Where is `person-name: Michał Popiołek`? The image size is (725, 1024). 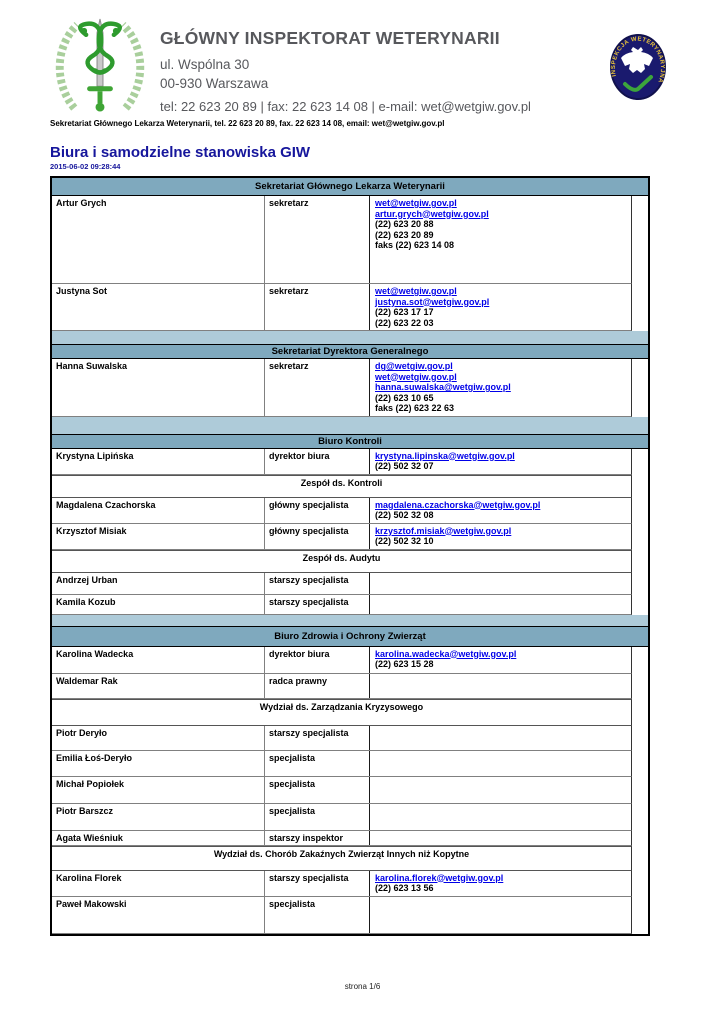
person-name: Michał Popiołek is located at coordinates (158, 789).